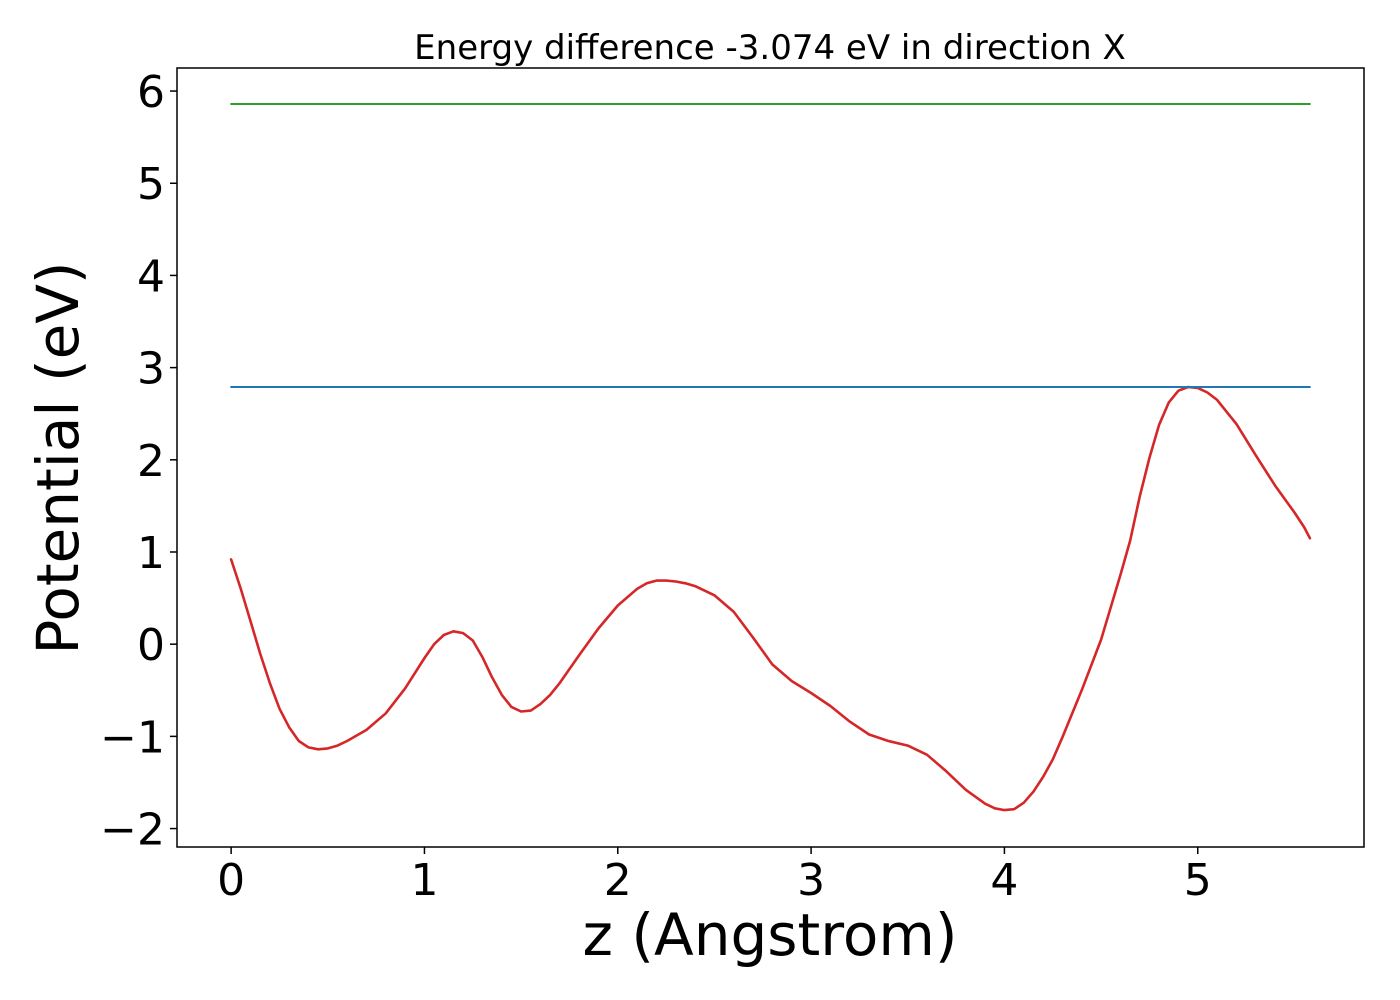 The height and width of the screenshot is (1000, 1400). Describe the element at coordinates (151, 92) in the screenshot. I see `y-tick-label: 6` at that location.